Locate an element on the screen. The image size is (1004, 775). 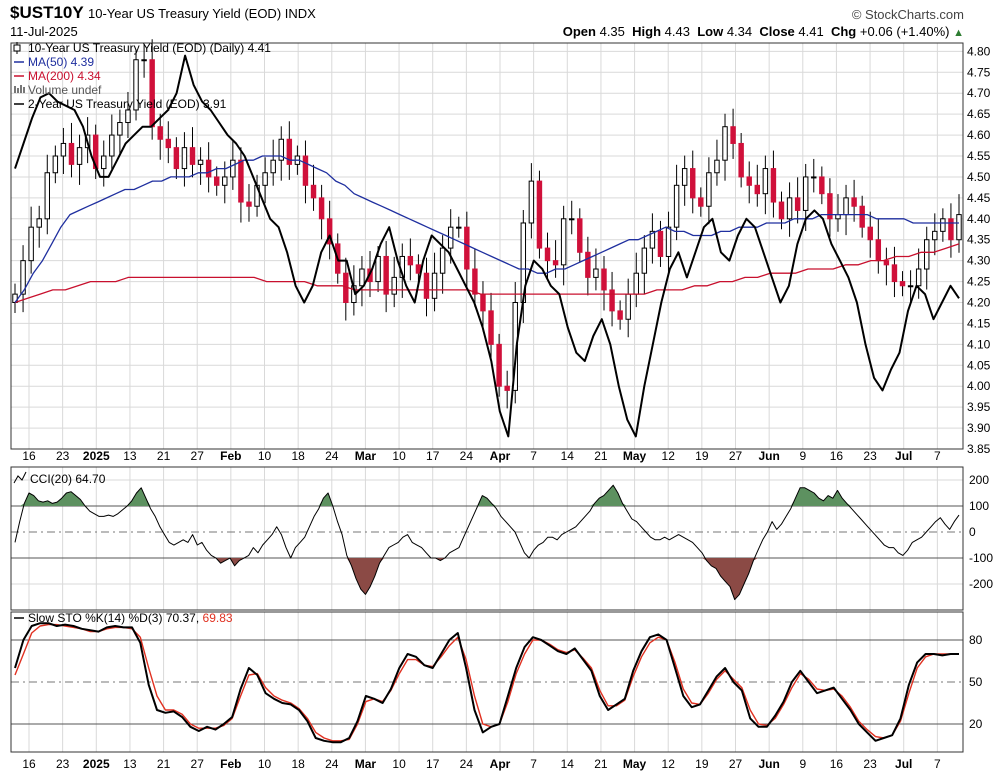
sto-title-d: 69.83 is located at coordinates (218, 618).